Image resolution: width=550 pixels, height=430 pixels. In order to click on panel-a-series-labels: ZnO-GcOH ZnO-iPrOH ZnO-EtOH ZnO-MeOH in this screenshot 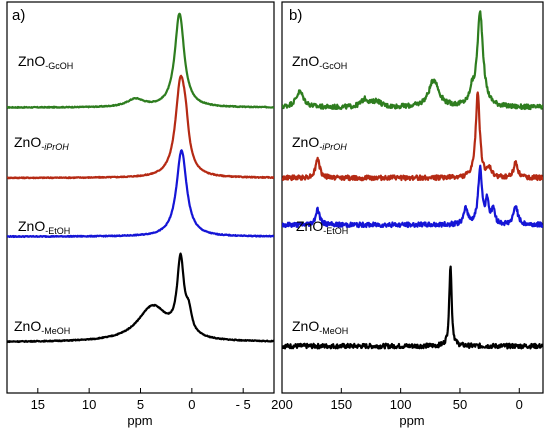, I will do `click(43, 194)`.